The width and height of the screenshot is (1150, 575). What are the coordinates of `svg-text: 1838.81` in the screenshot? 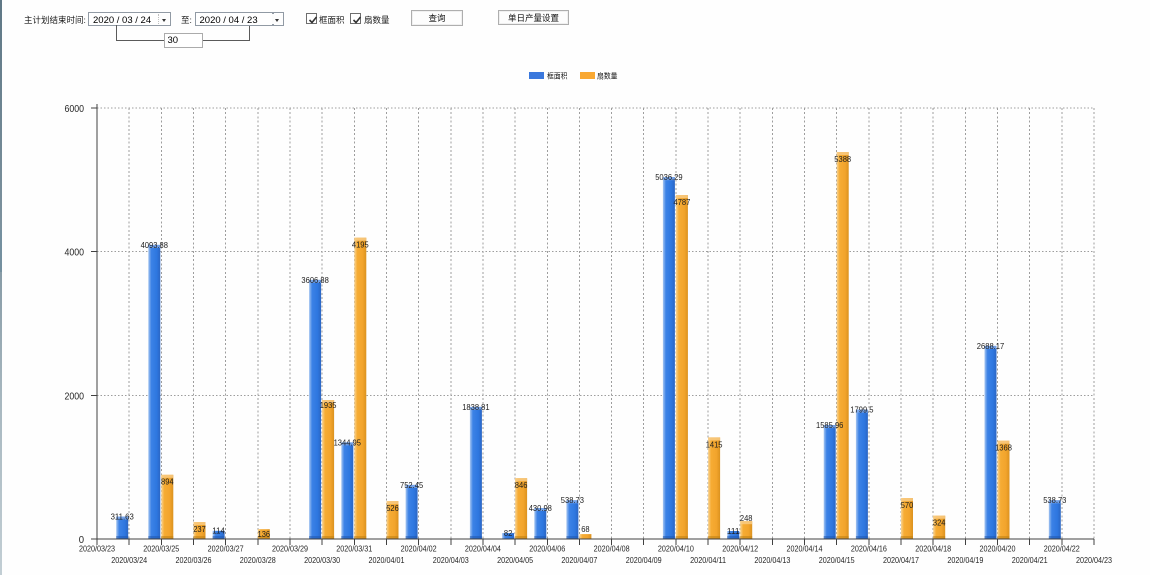 It's located at (476, 407).